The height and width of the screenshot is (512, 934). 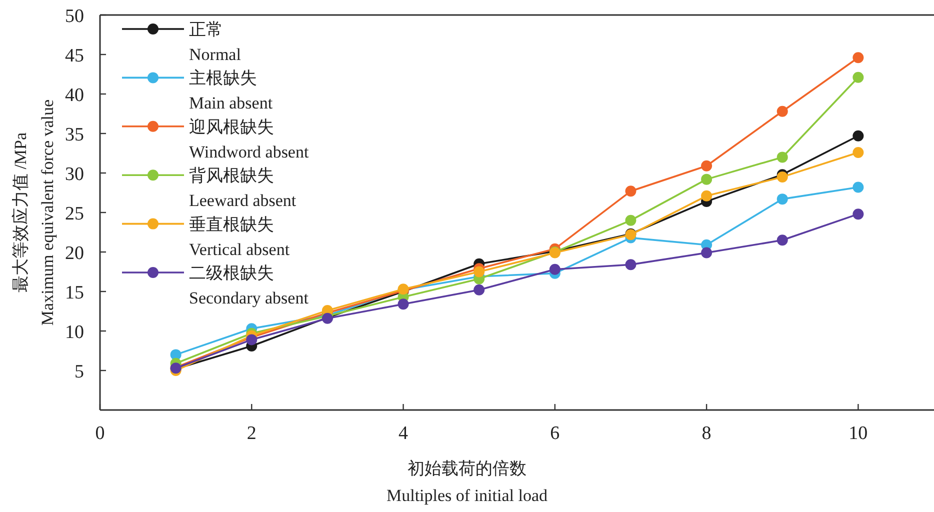 I want to click on y-tick-label: 30, so click(x=74, y=174).